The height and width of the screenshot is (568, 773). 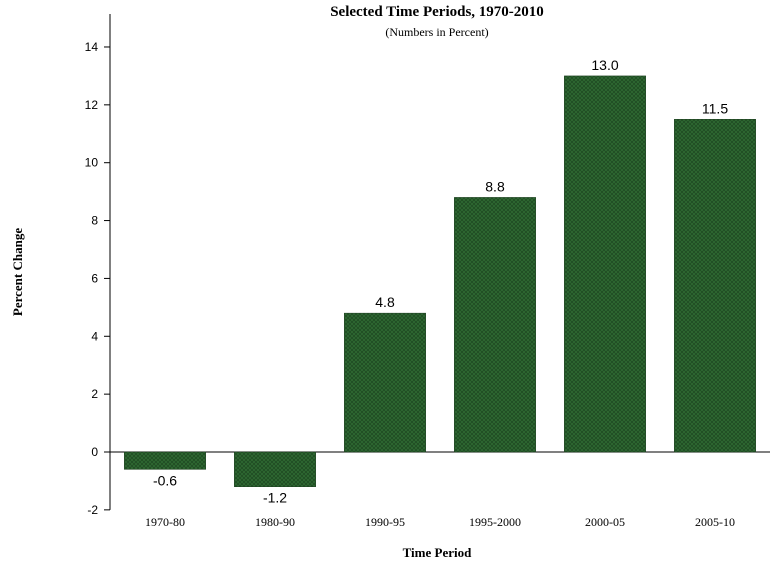 What do you see at coordinates (94, 278) in the screenshot?
I see `y-tick-label: 6` at bounding box center [94, 278].